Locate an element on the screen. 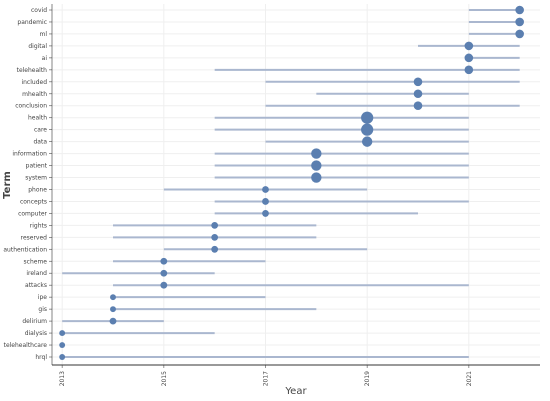  y-tick-label: ipe is located at coordinates (42, 297).